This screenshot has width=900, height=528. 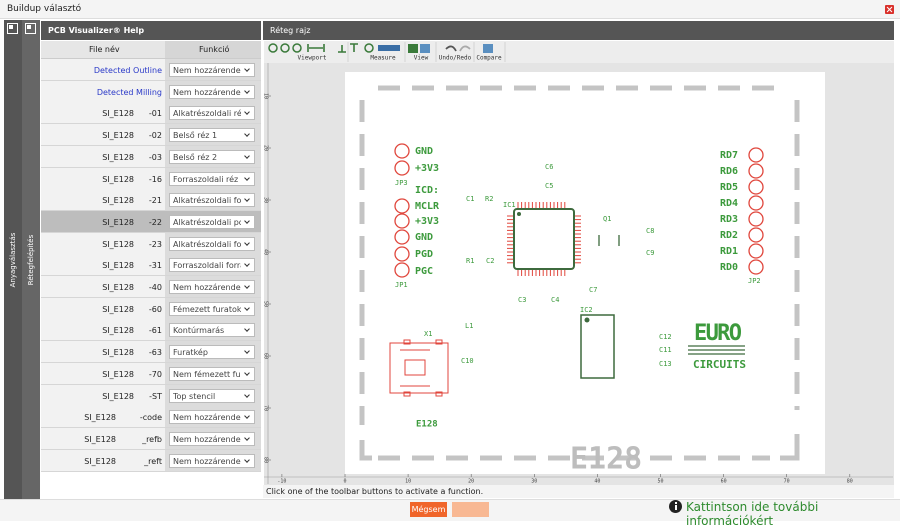 What do you see at coordinates (427, 425) in the screenshot?
I see `pcb-label: E128` at bounding box center [427, 425].